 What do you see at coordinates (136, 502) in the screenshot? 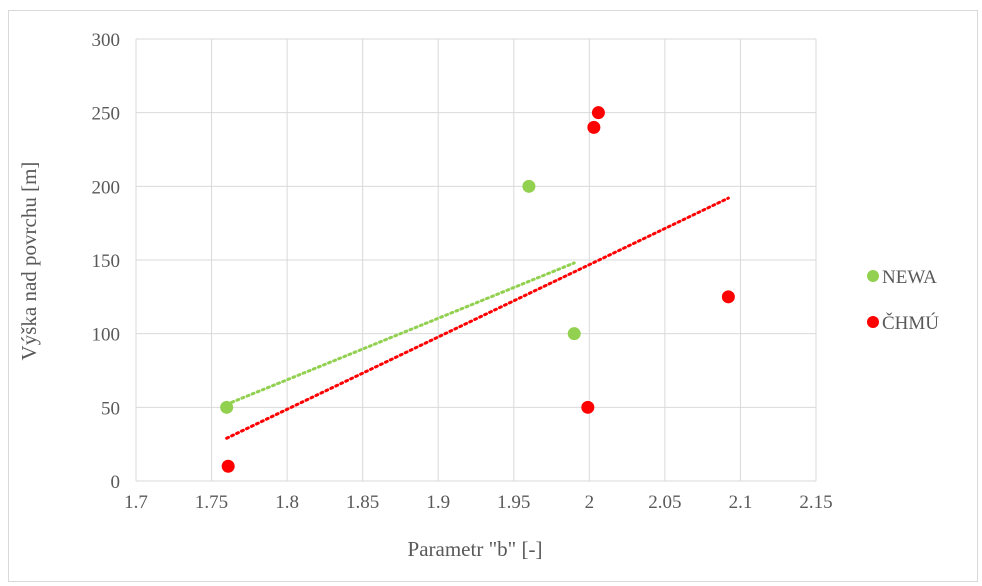
I see `x-tick-label: 1.7` at bounding box center [136, 502].